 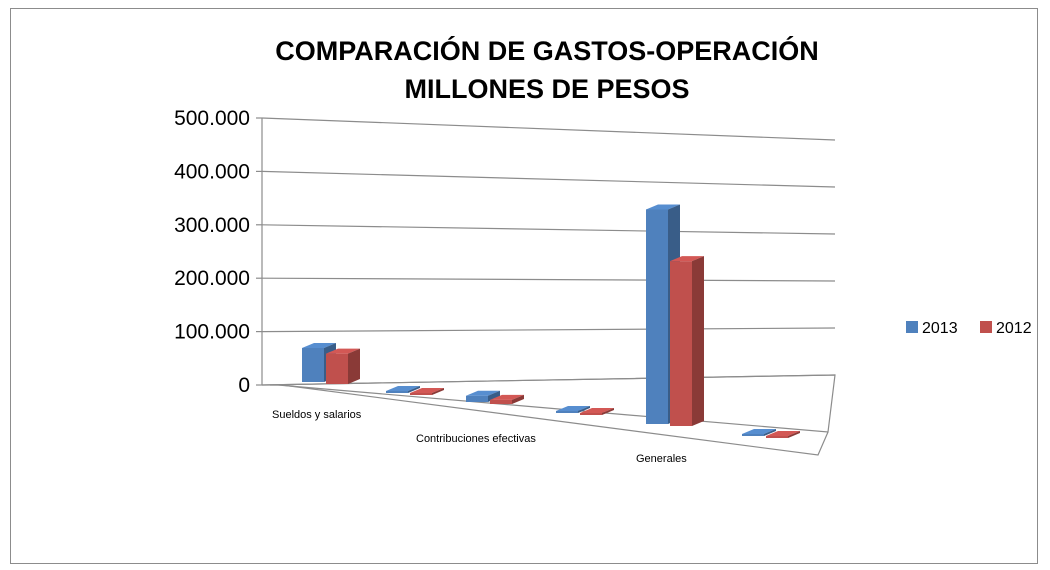 I want to click on floor-front-edge, so click(x=549, y=420).